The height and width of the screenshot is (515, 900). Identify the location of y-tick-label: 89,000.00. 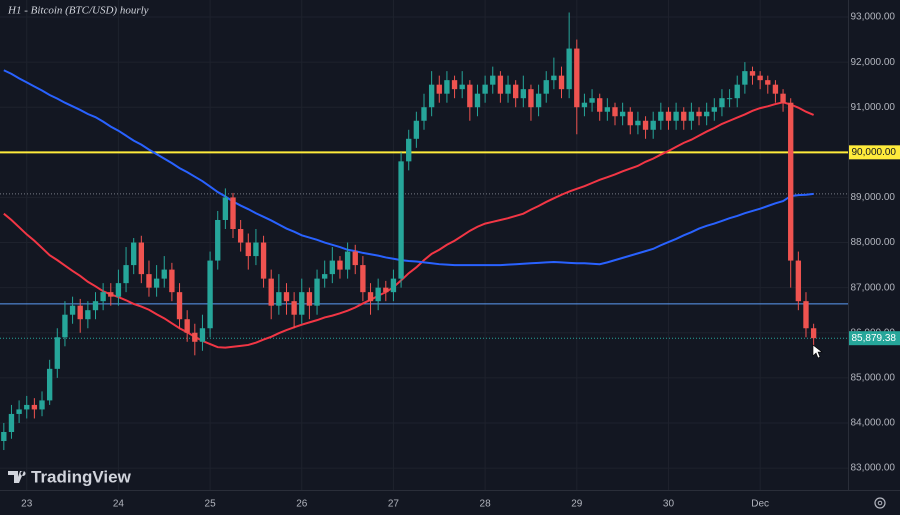
(873, 197).